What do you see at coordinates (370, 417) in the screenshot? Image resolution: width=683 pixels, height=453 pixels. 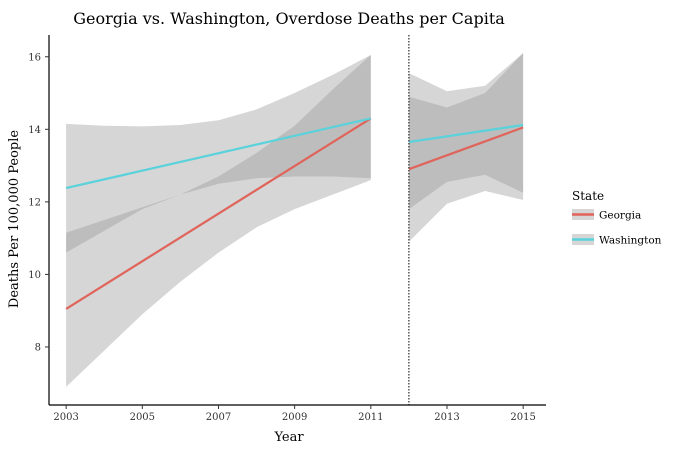 I see `x-tick-label: 2011` at bounding box center [370, 417].